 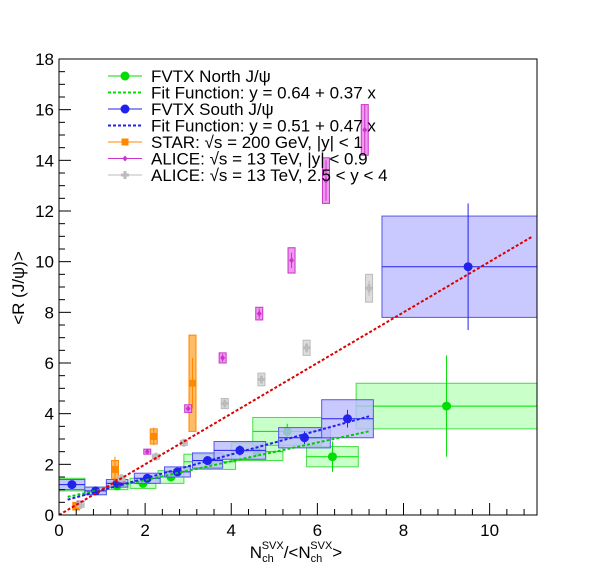 I want to click on legend-entry-3: Fit Function: y = 0.51 + 0.47 x, so click(x=242, y=126).